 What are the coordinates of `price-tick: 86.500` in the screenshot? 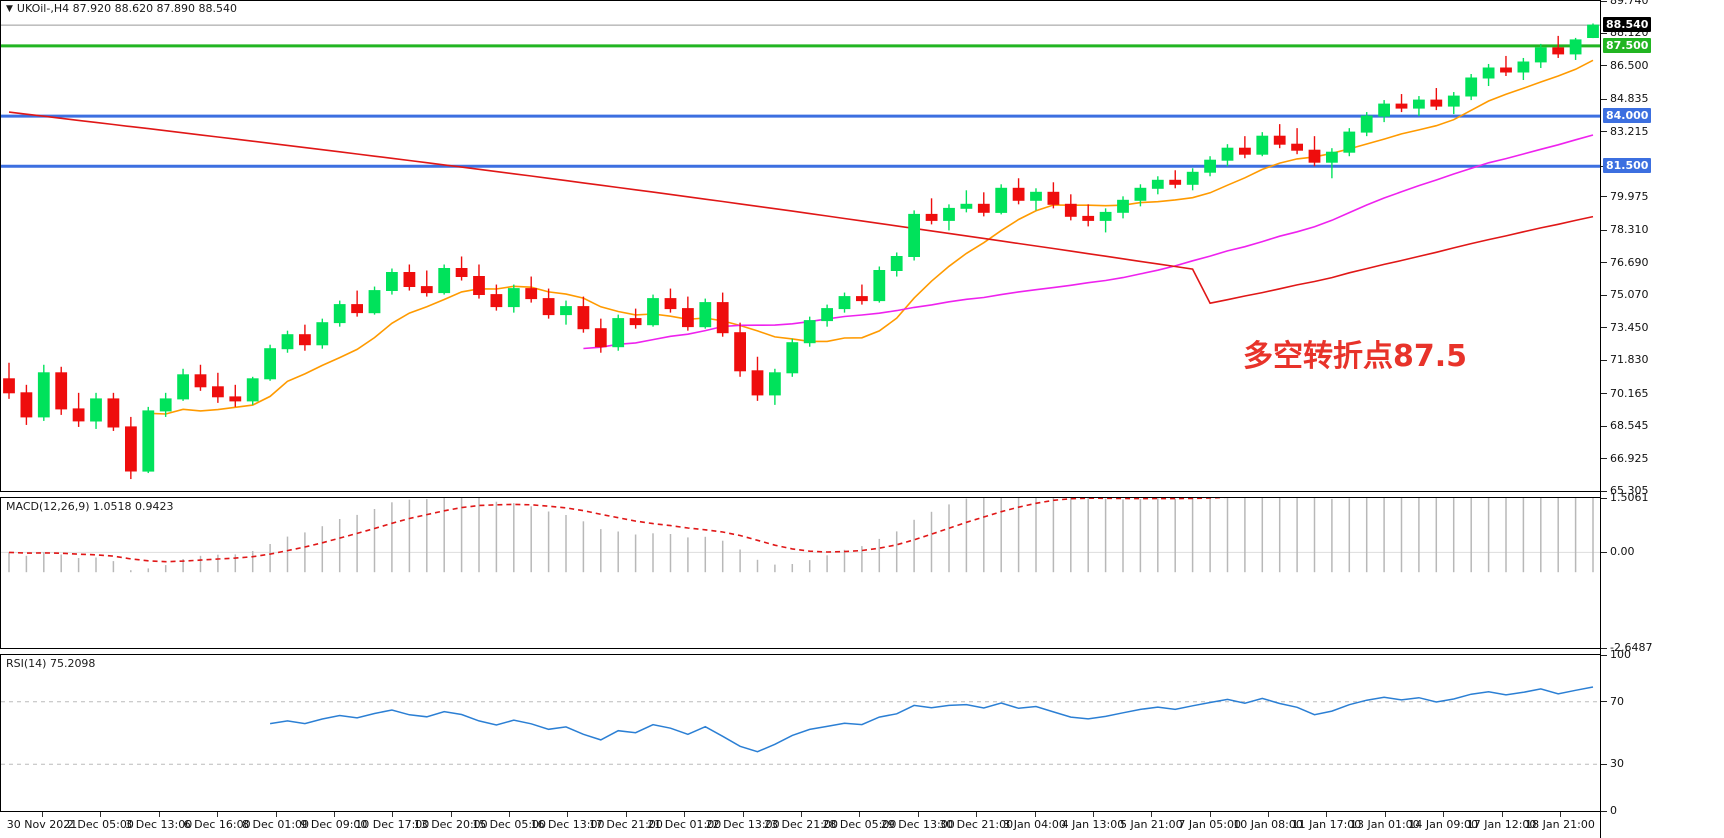 It's located at (1625, 65).